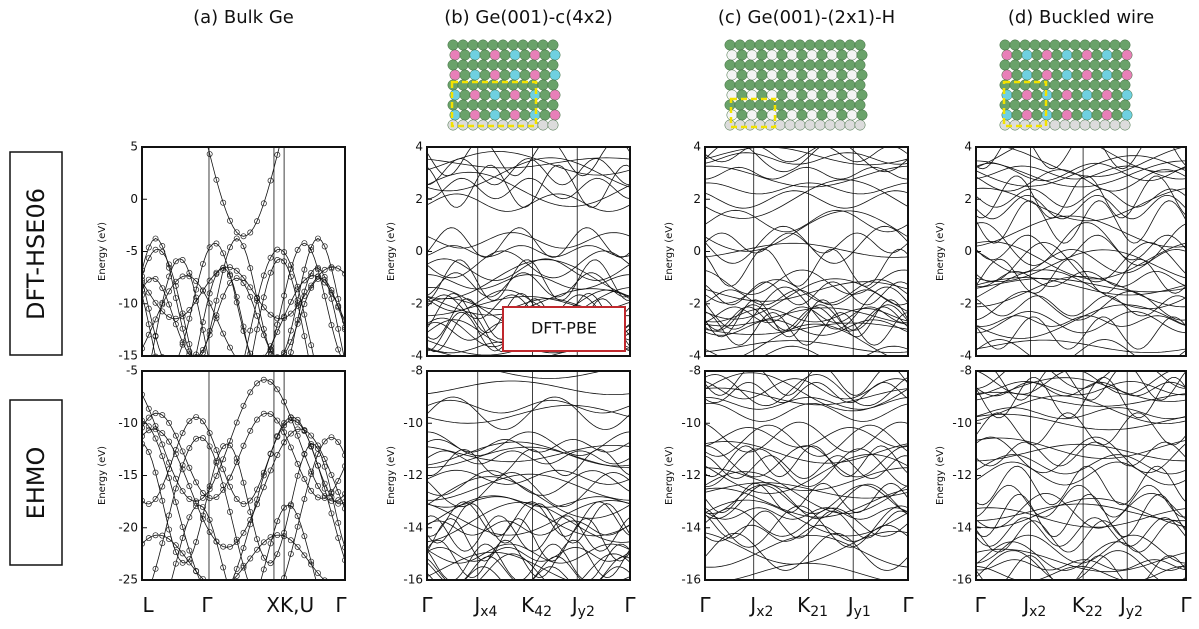  I want to click on row-label-box, so click(36, 482).